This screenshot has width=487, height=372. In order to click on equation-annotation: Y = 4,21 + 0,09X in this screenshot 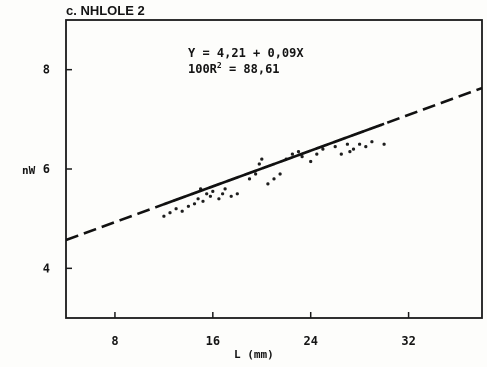, I will do `click(246, 53)`.